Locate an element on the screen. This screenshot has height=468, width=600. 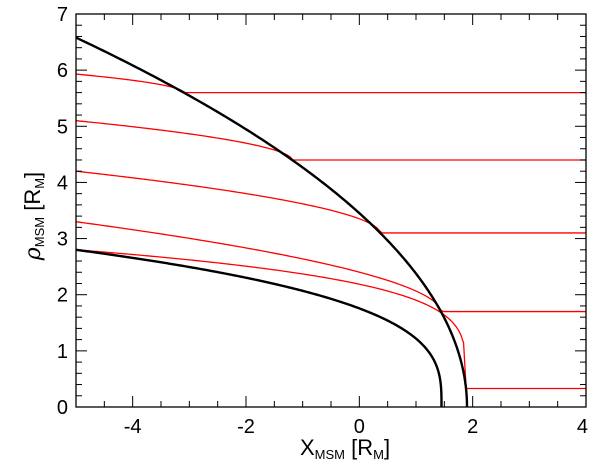
y-tick-label: 2 is located at coordinates (62, 296).